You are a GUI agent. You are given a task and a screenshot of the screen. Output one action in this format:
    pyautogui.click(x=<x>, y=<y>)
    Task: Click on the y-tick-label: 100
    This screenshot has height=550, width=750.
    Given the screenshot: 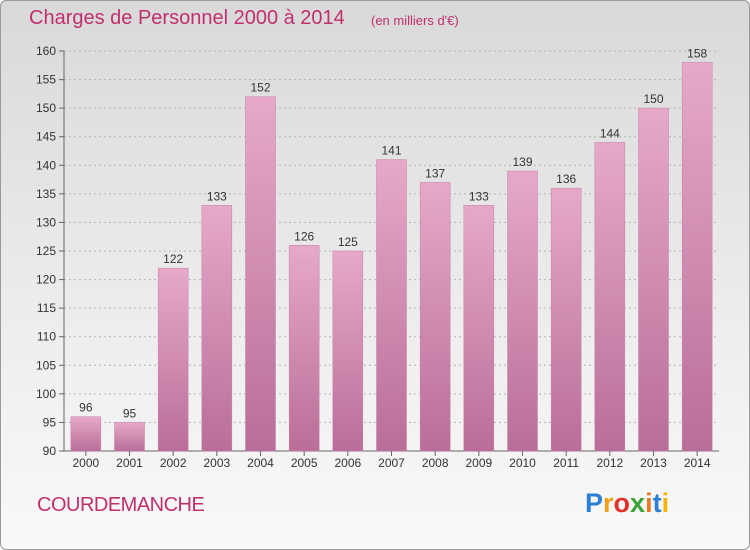 What is the action you would take?
    pyautogui.click(x=46, y=394)
    